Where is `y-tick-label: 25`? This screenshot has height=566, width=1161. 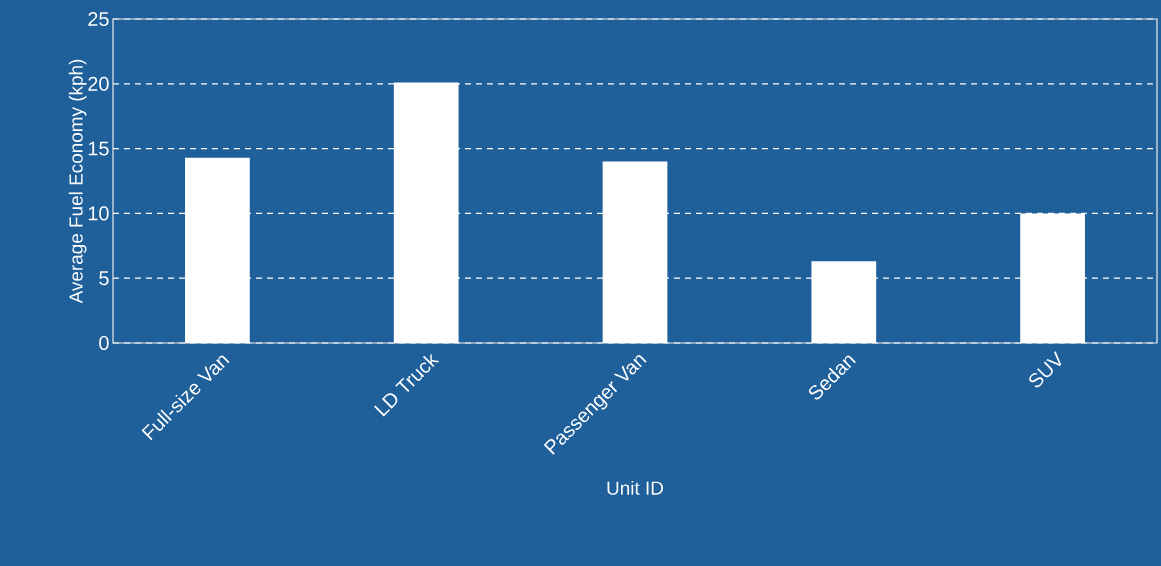
y-tick-label: 25 is located at coordinates (98, 19).